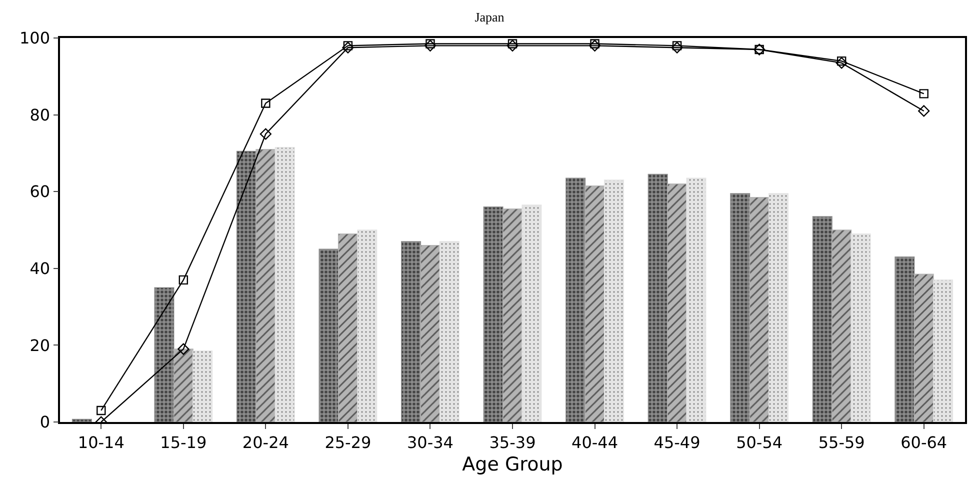 This screenshot has width=979, height=500. What do you see at coordinates (40, 192) in the screenshot?
I see `y-tick-label: 60` at bounding box center [40, 192].